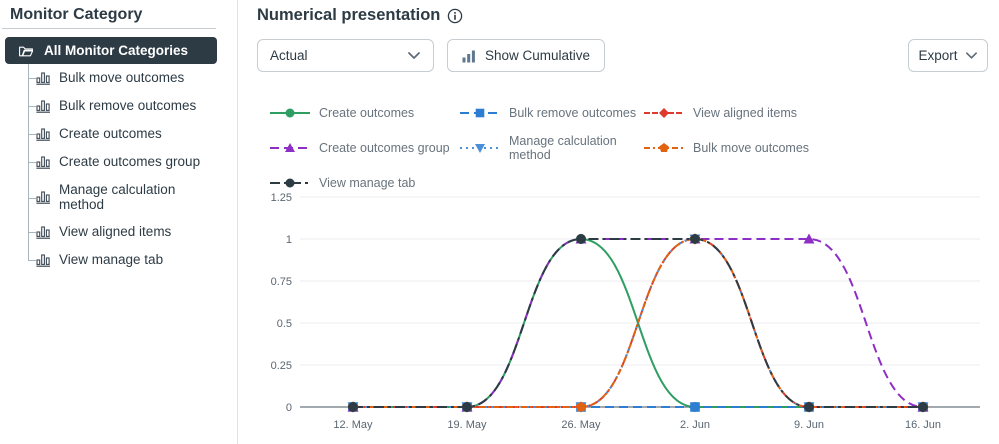 The height and width of the screenshot is (444, 999). I want to click on page-title-row: Numerical presentation, so click(360, 15).